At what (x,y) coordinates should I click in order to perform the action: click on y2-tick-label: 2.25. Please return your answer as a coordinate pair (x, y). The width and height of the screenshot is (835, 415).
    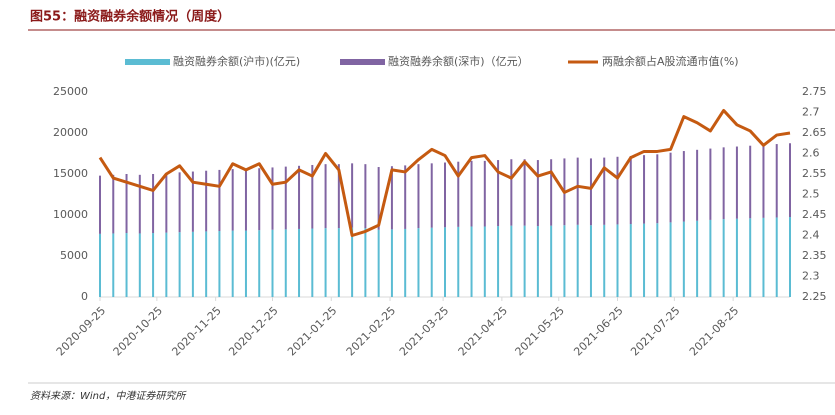
    Looking at the image, I should click on (814, 296).